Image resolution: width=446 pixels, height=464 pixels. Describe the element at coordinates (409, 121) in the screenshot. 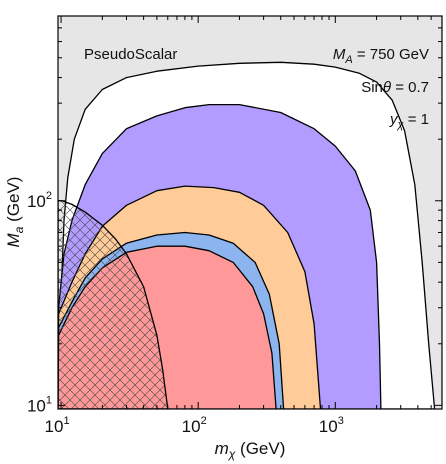

I see `coupling-annotation: yχ = 1` at that location.